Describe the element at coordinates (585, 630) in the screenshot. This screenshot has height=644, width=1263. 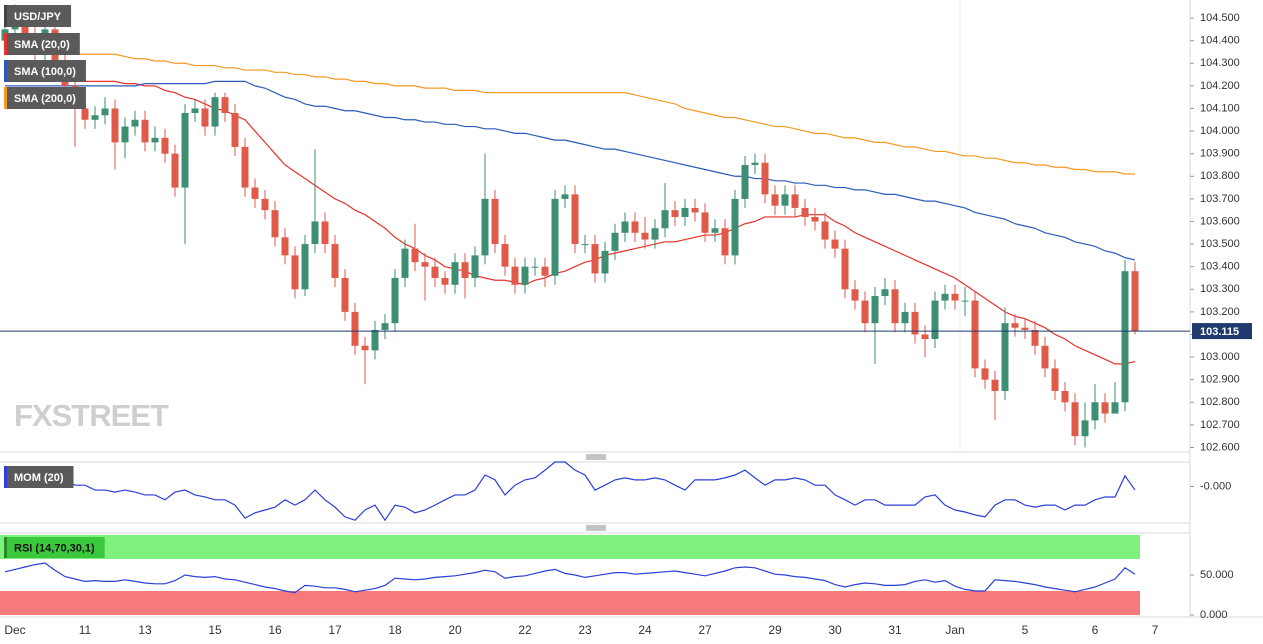
I see `x-tick-label: 23` at that location.